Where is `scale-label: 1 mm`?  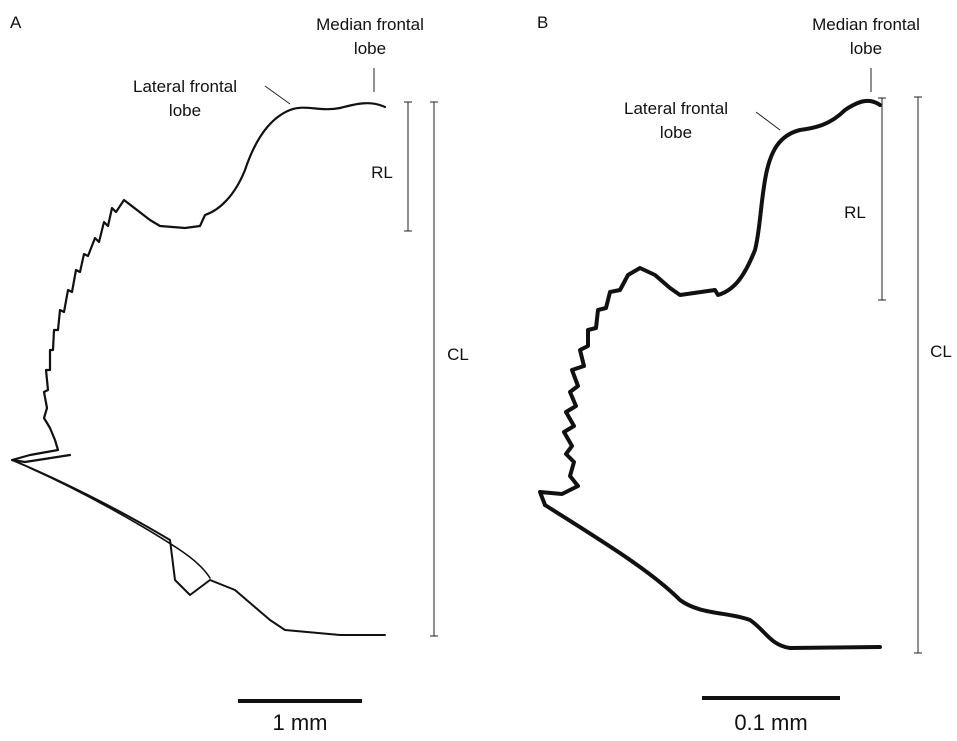 scale-label: 1 mm is located at coordinates (300, 722).